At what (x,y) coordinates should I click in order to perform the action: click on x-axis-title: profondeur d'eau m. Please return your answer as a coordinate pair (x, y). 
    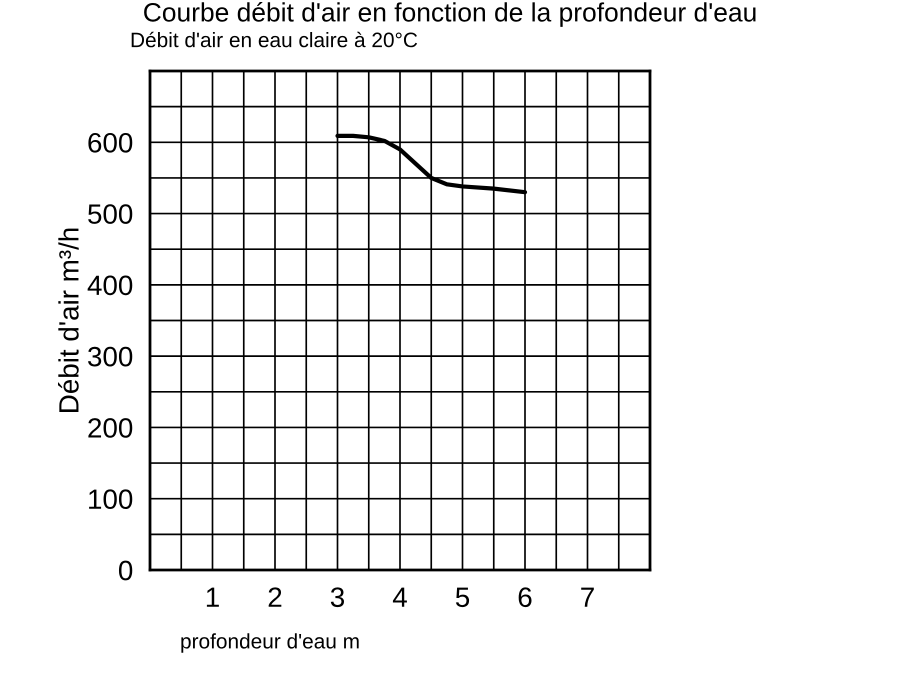
    Looking at the image, I should click on (270, 643).